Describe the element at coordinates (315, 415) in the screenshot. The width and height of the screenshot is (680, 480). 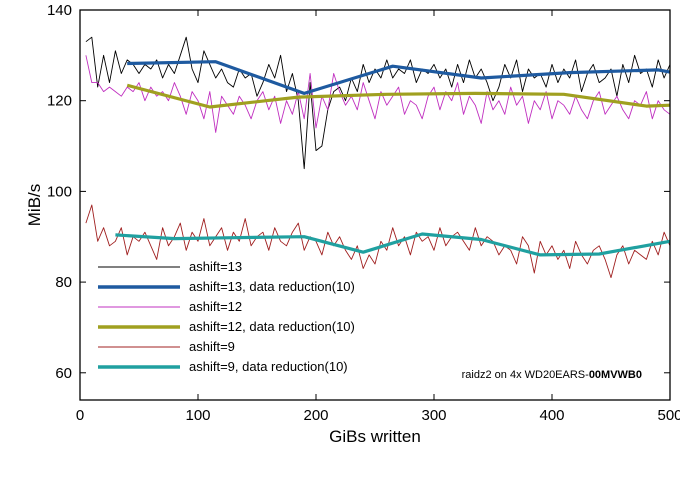
I see `x-tick-label: 200` at that location.